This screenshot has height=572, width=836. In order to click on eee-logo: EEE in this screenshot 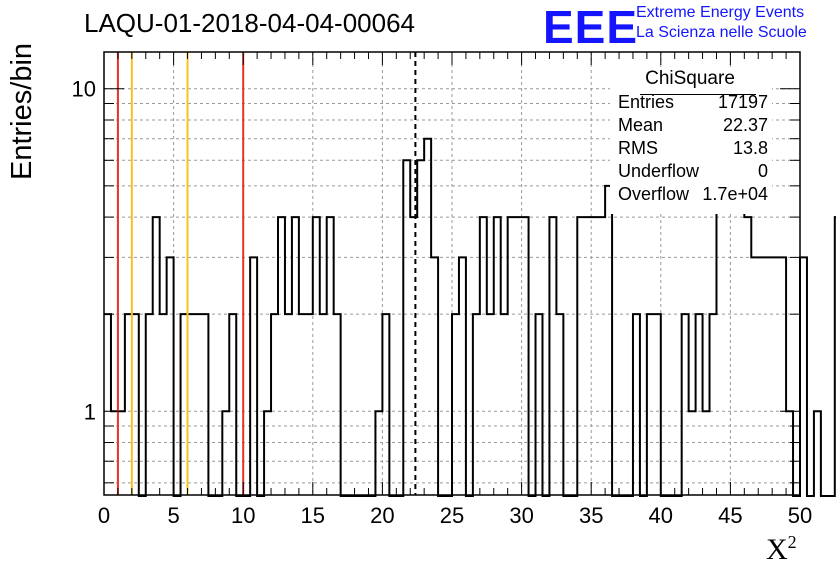, I will do `click(591, 27)`.